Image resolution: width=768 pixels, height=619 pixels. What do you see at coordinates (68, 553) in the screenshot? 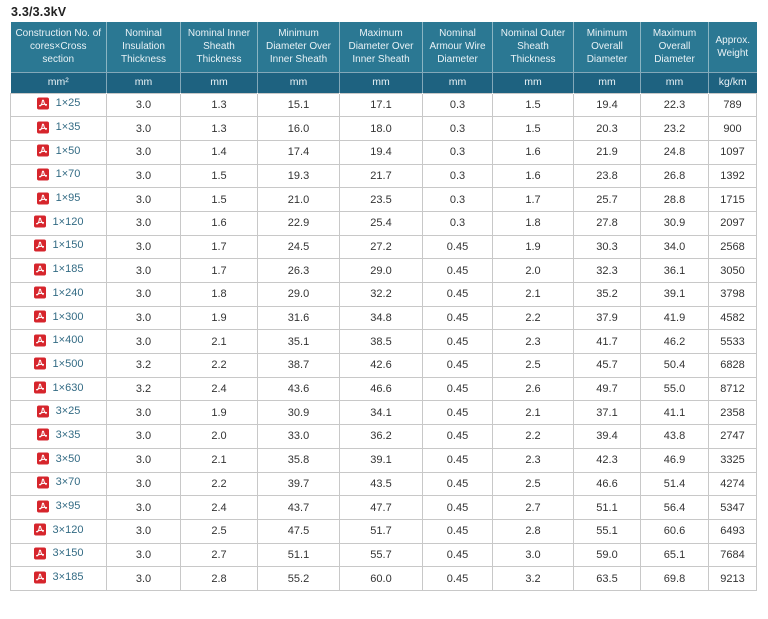
I see `size-link: 3×150` at bounding box center [68, 553].